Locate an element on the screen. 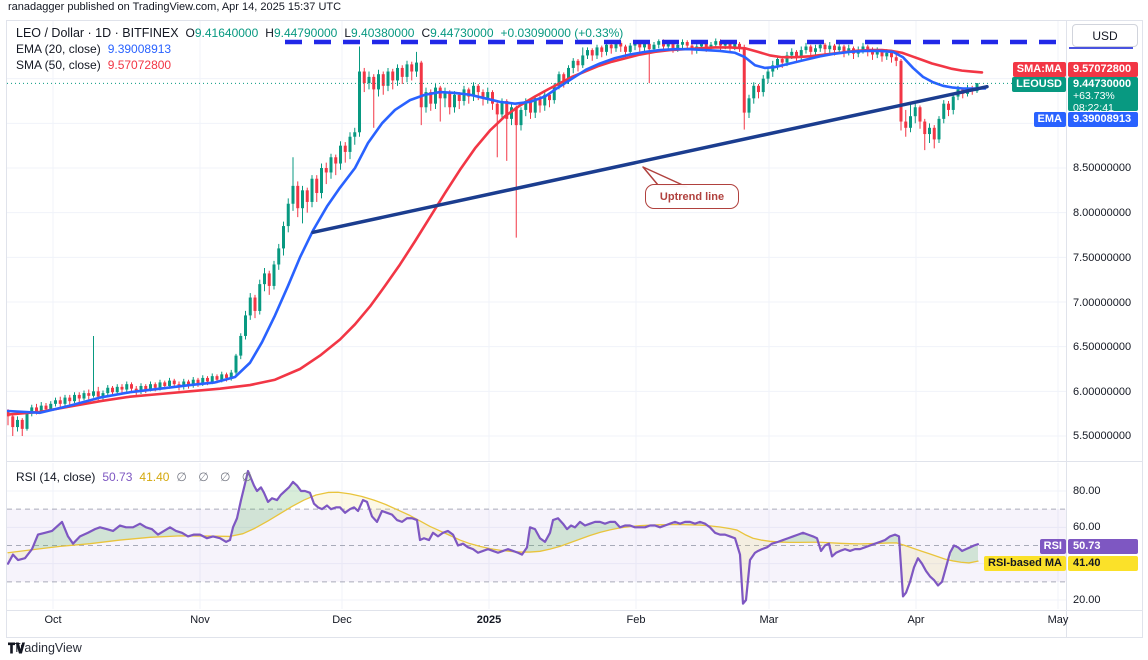  change-value: +0.03090000 (+0.33%) is located at coordinates (562, 33).